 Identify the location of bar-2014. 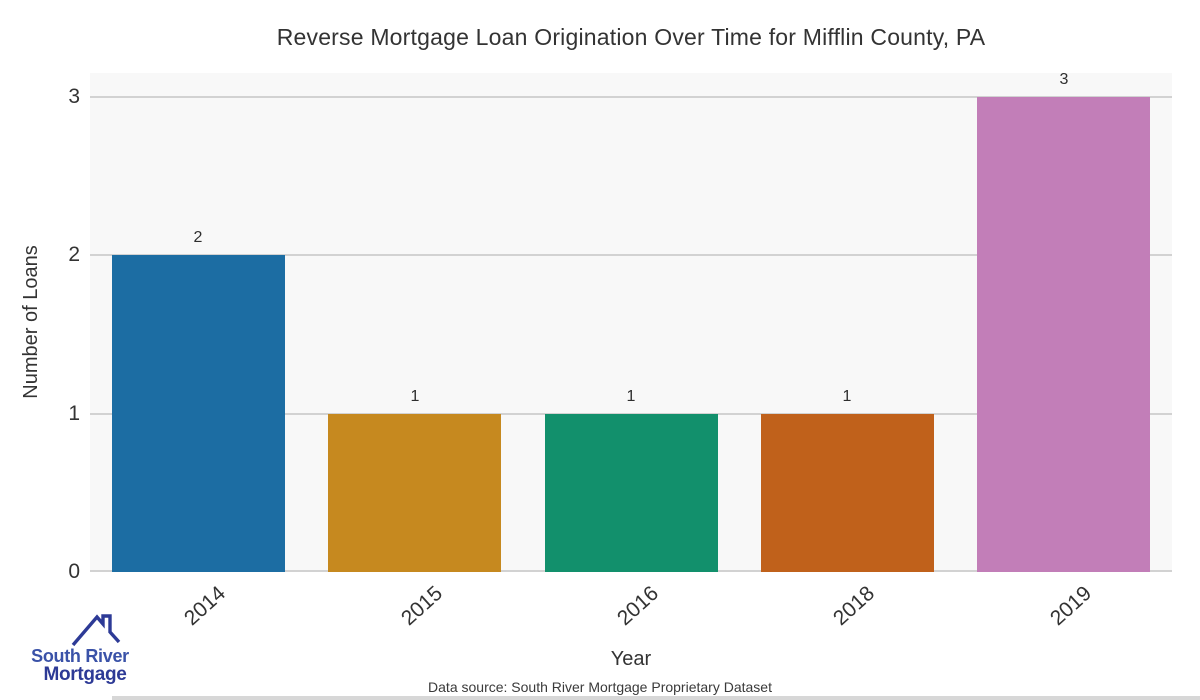
(198, 413).